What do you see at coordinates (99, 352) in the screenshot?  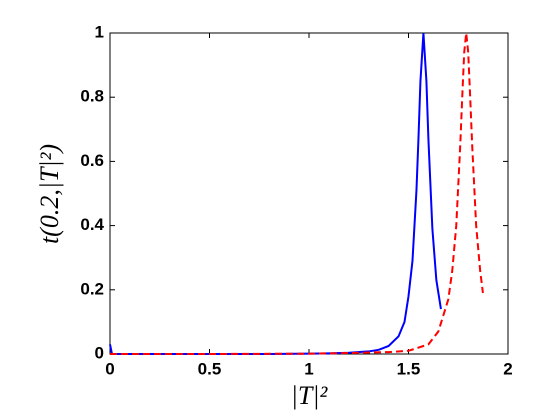 I see `y-tick-label: 0` at bounding box center [99, 352].